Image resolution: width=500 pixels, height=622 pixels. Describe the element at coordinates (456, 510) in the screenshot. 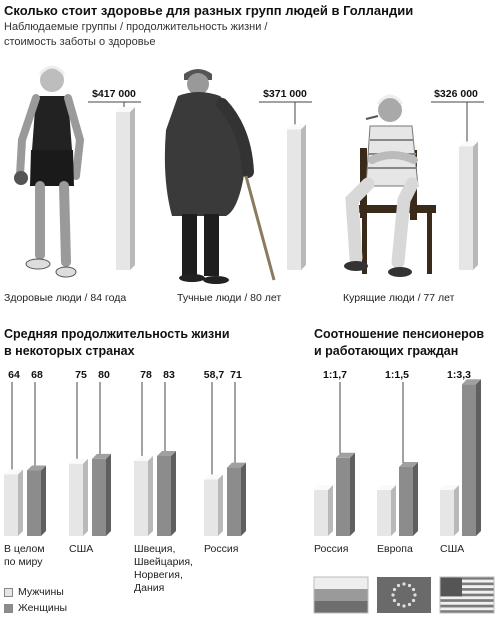

I see `pensioners-bar-usa-side` at that location.